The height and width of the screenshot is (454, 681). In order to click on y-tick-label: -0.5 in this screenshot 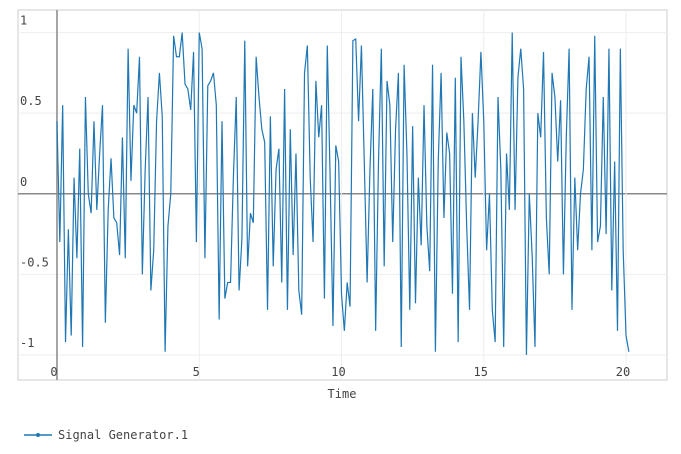, I will do `click(34, 262)`.